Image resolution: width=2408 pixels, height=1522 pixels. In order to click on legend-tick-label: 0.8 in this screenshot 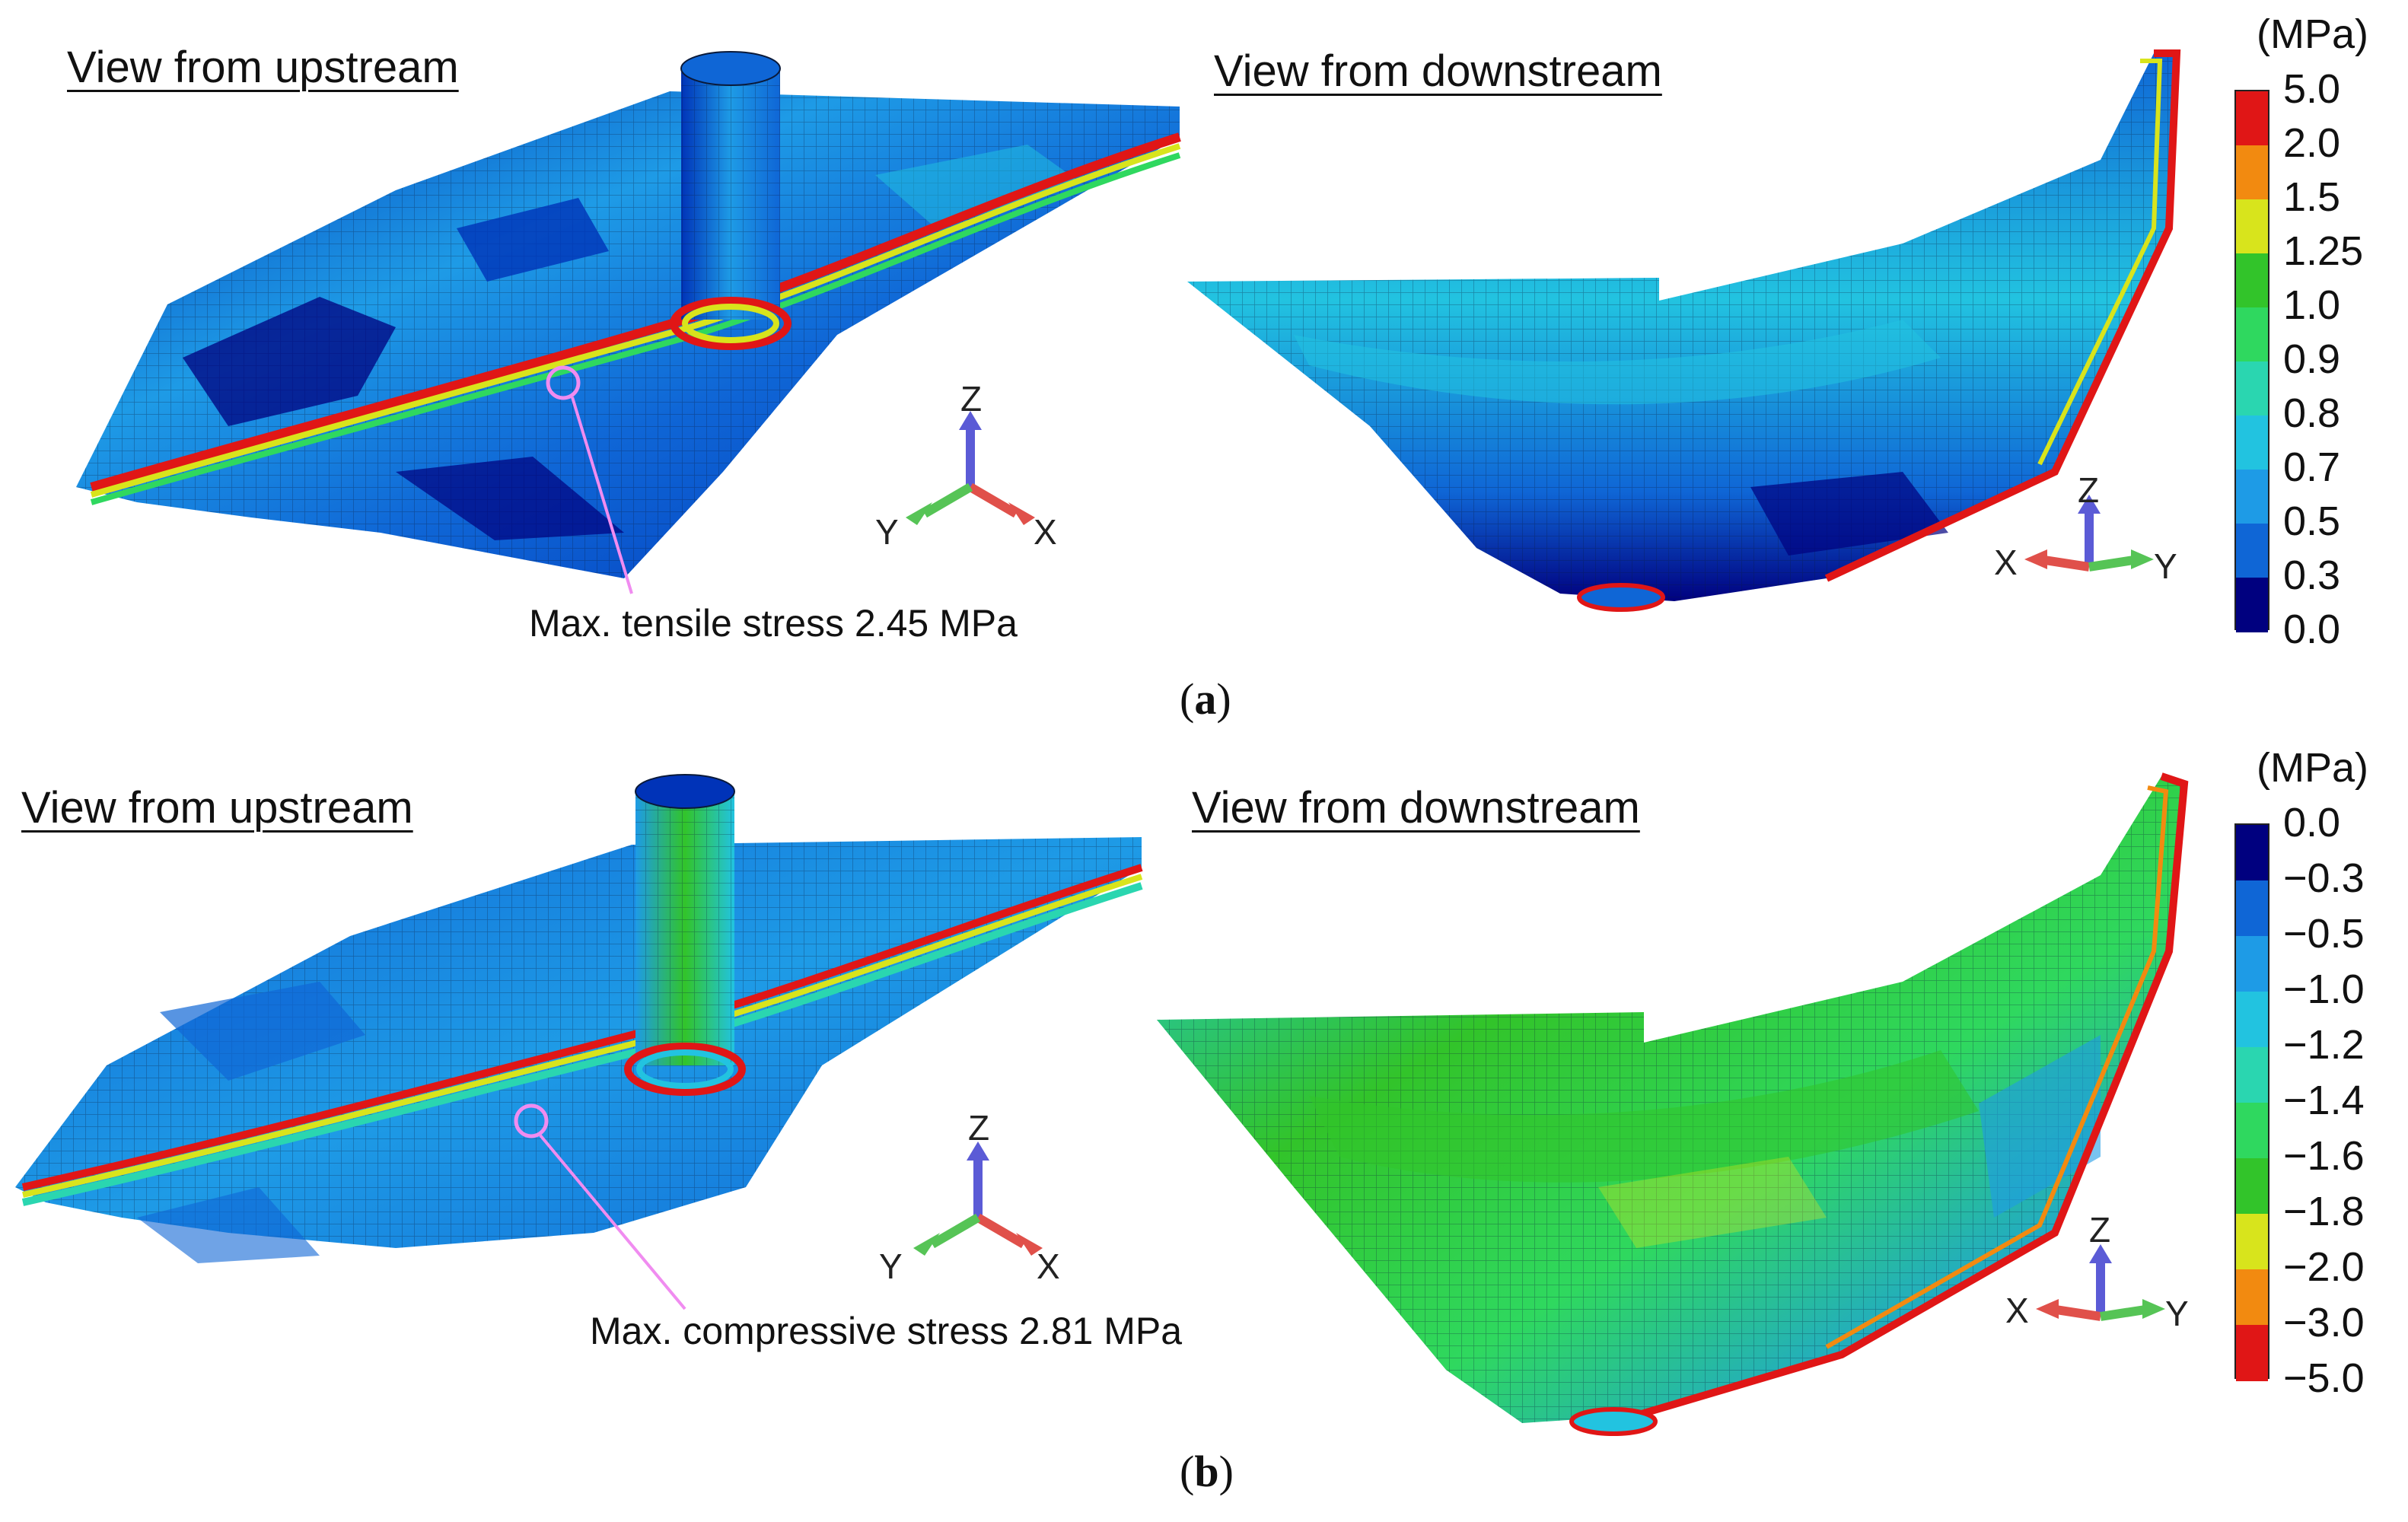, I will do `click(2312, 413)`.